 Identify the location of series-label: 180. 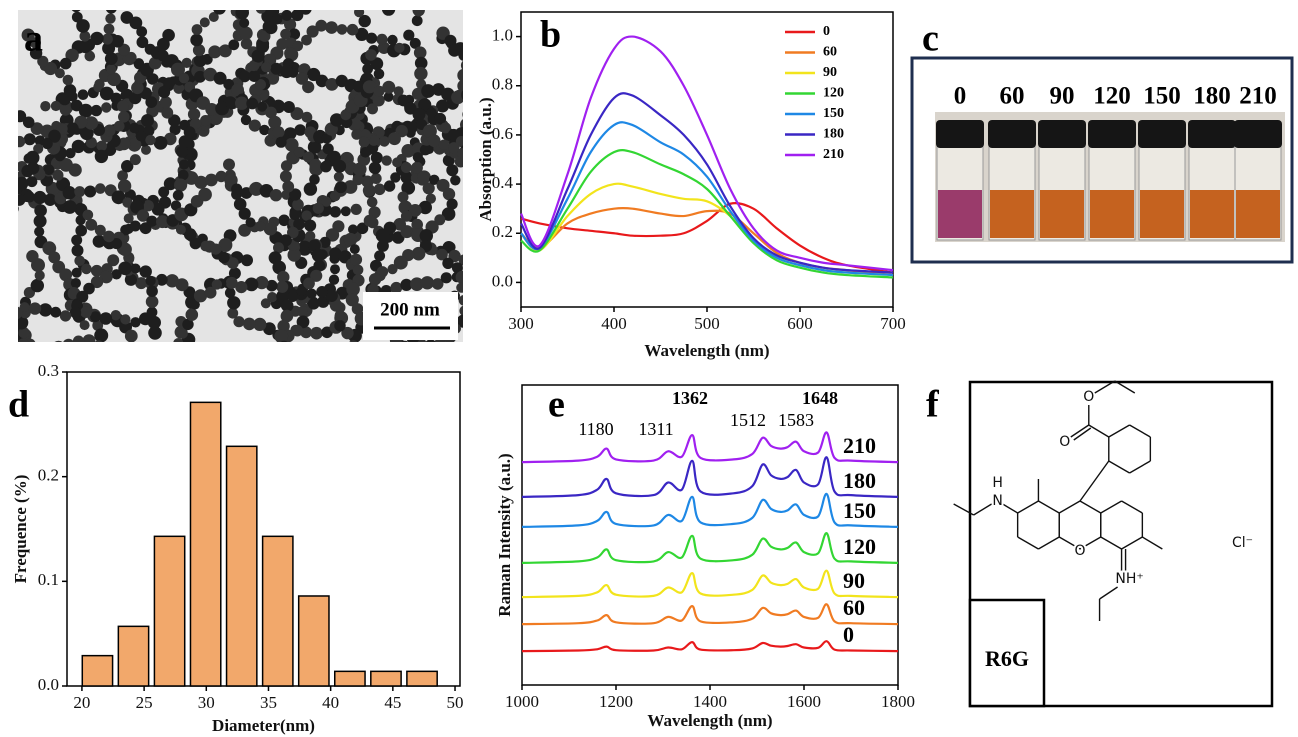
(859, 480).